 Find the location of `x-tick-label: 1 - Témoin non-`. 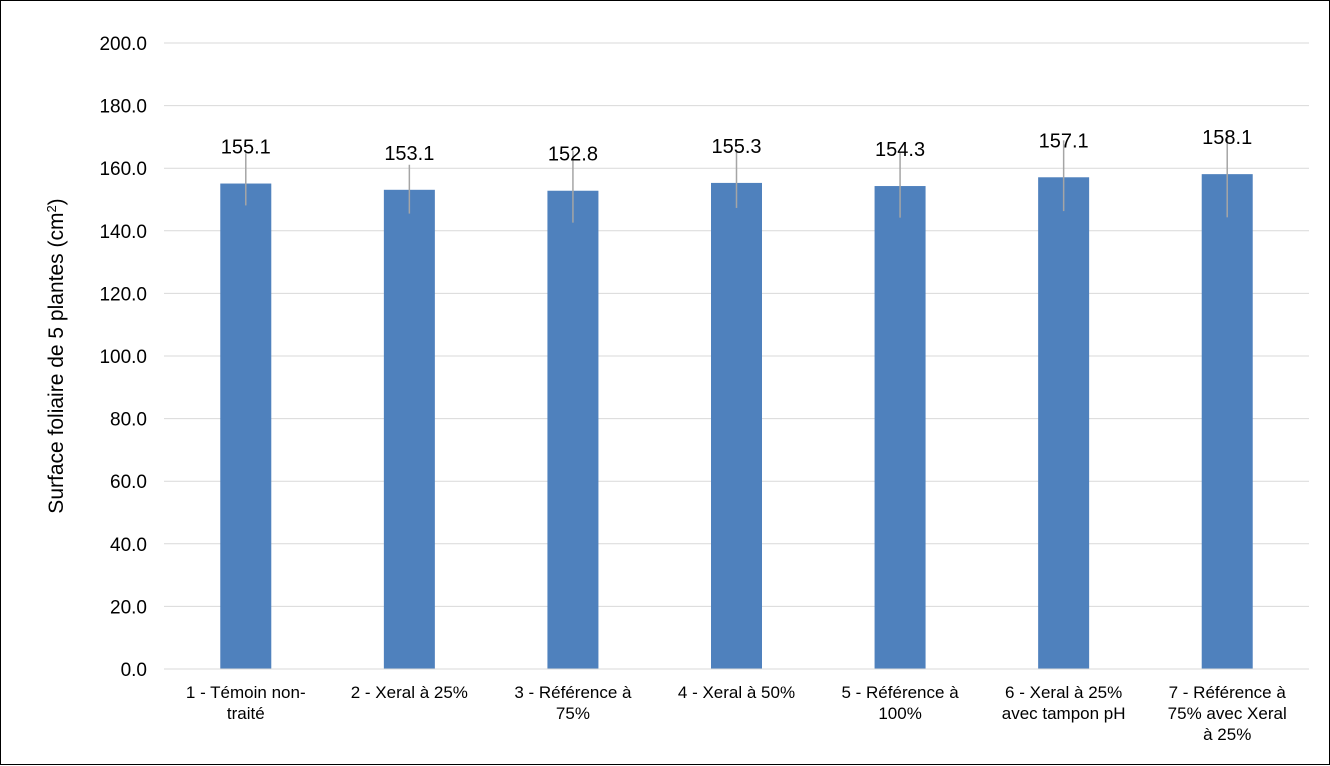

x-tick-label: 1 - Témoin non- is located at coordinates (246, 692).